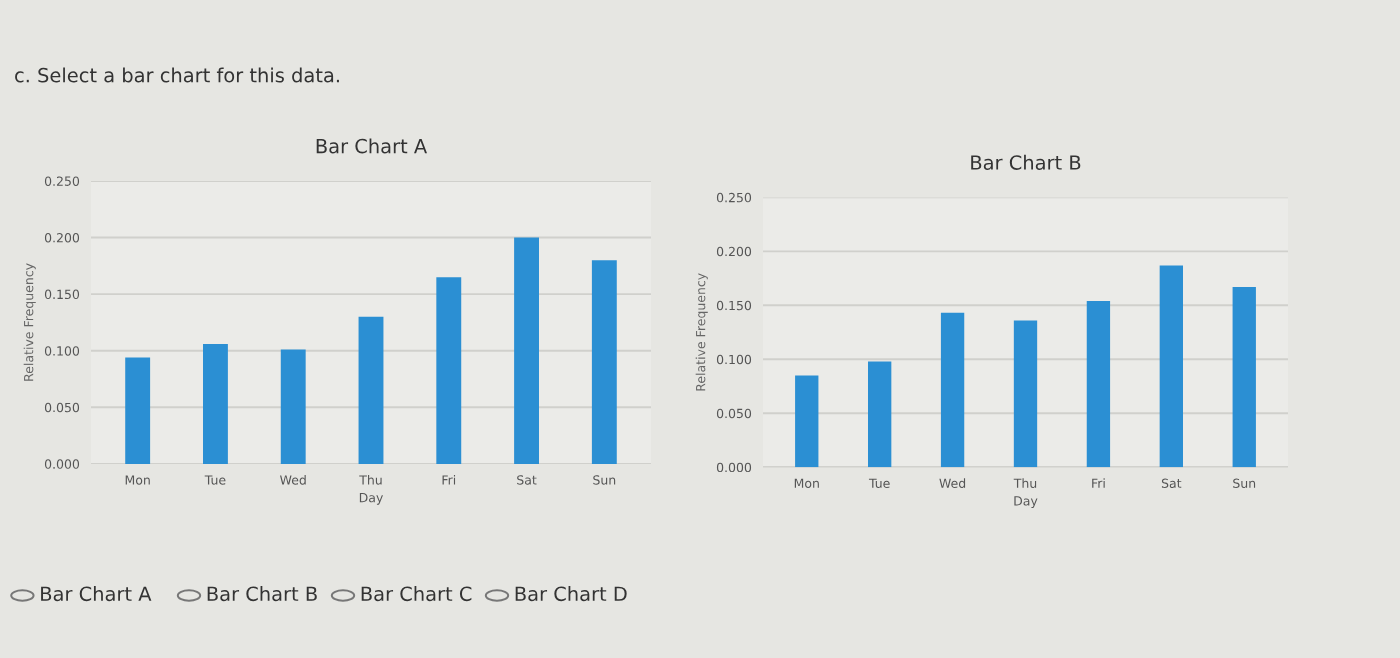 This screenshot has width=1400, height=658. Describe the element at coordinates (262, 594) in the screenshot. I see `text: Bar Chart B` at that location.